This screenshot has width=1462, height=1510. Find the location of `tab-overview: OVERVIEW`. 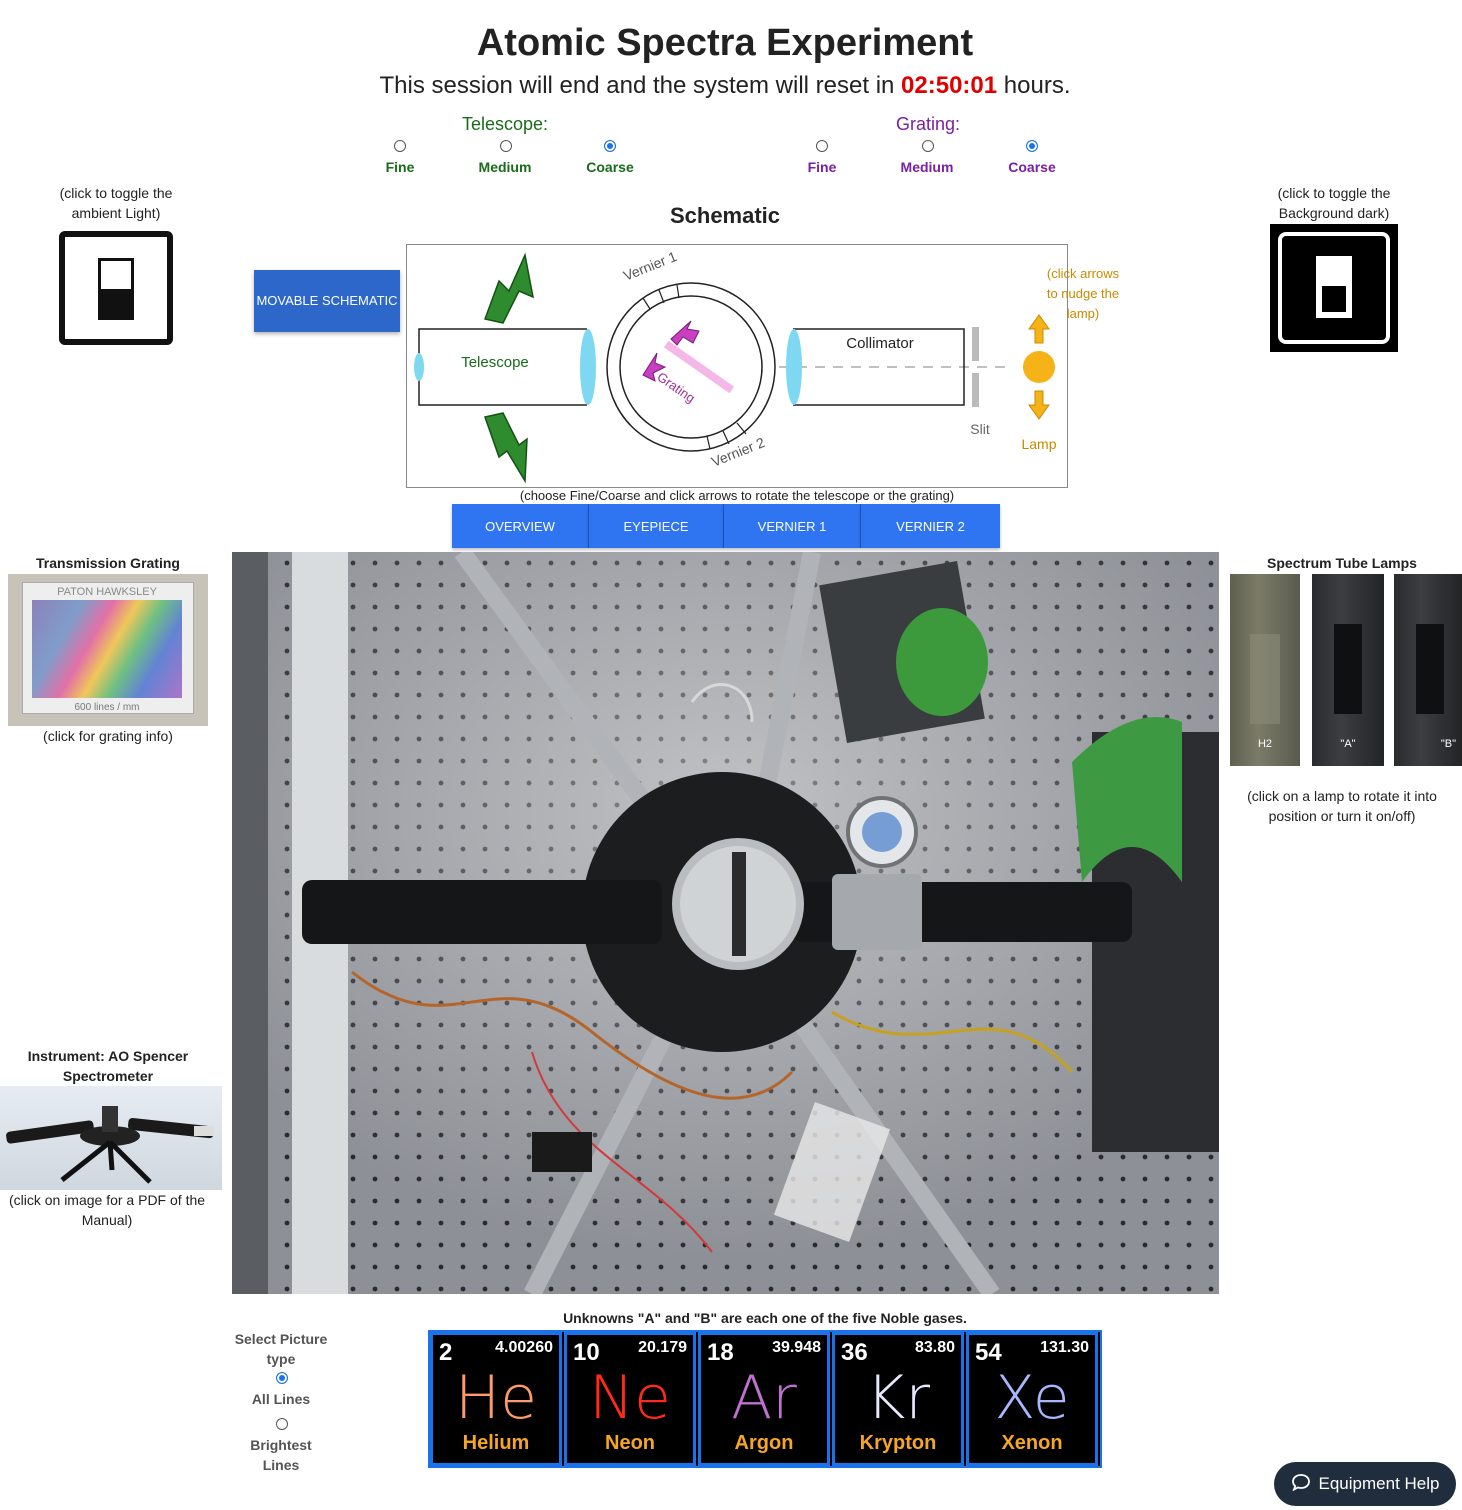

tab-overview: OVERVIEW is located at coordinates (520, 526).